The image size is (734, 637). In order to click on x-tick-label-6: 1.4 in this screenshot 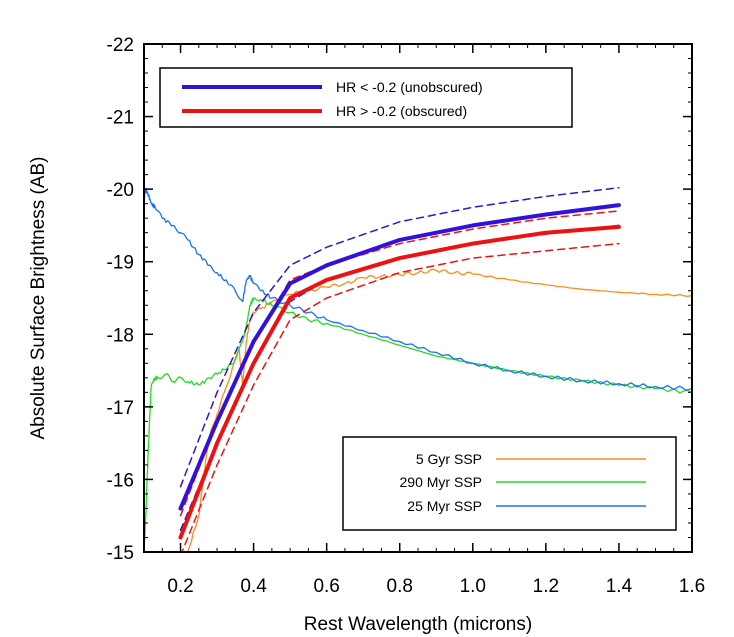, I will do `click(619, 586)`.